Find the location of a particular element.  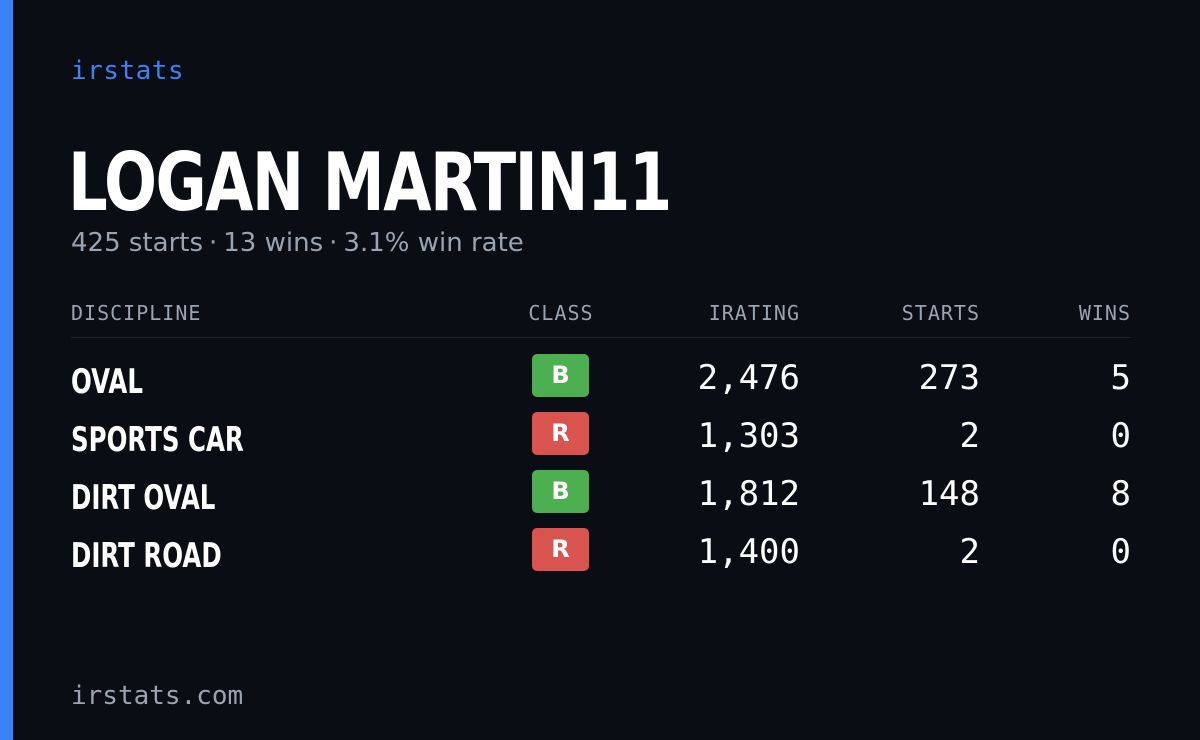

header-wins: WINS is located at coordinates (1104, 313).